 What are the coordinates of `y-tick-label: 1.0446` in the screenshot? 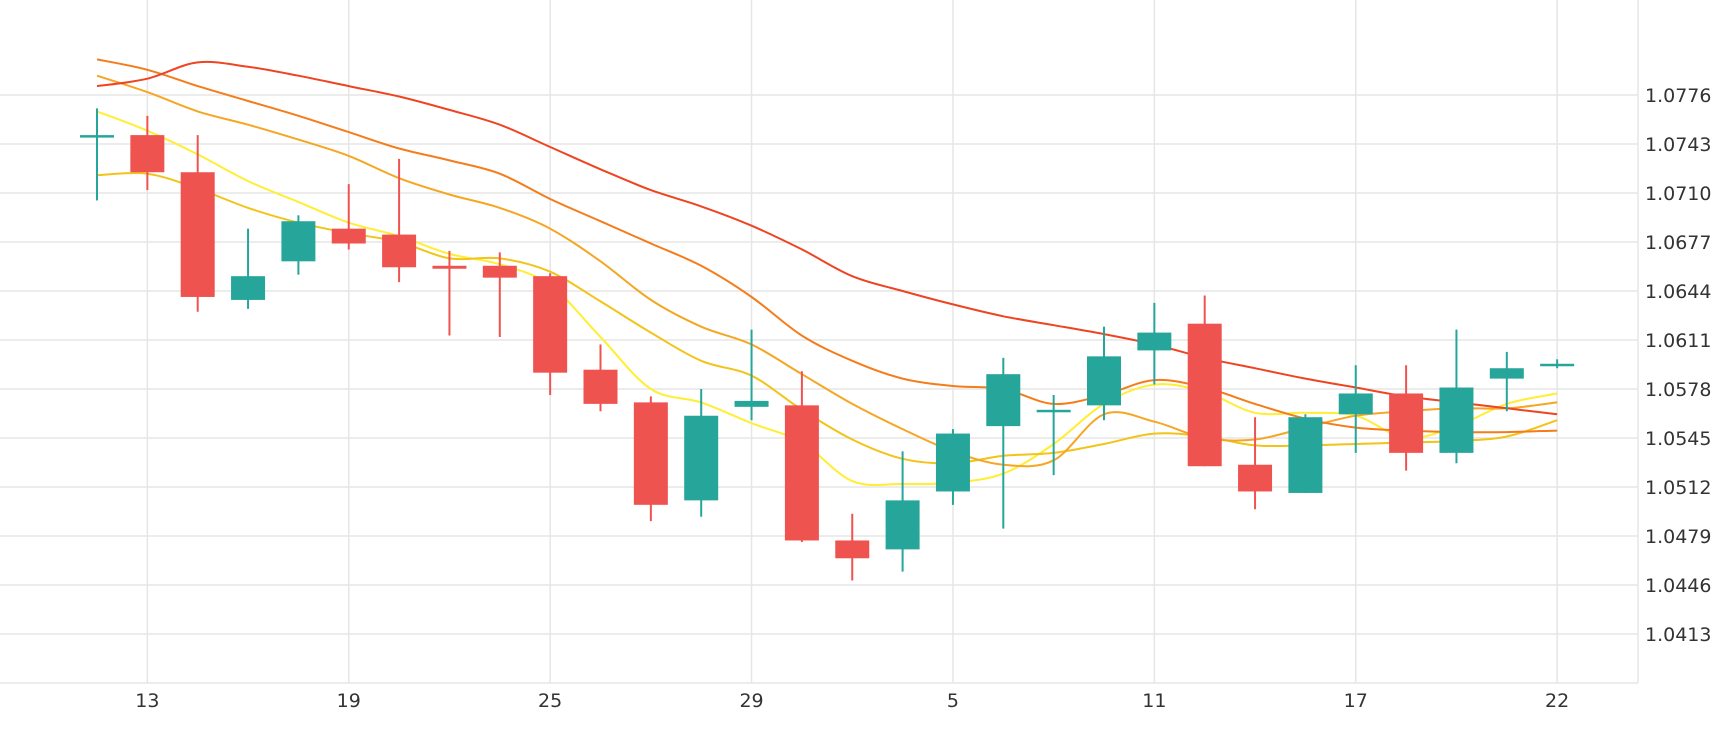 It's located at (1678, 586).